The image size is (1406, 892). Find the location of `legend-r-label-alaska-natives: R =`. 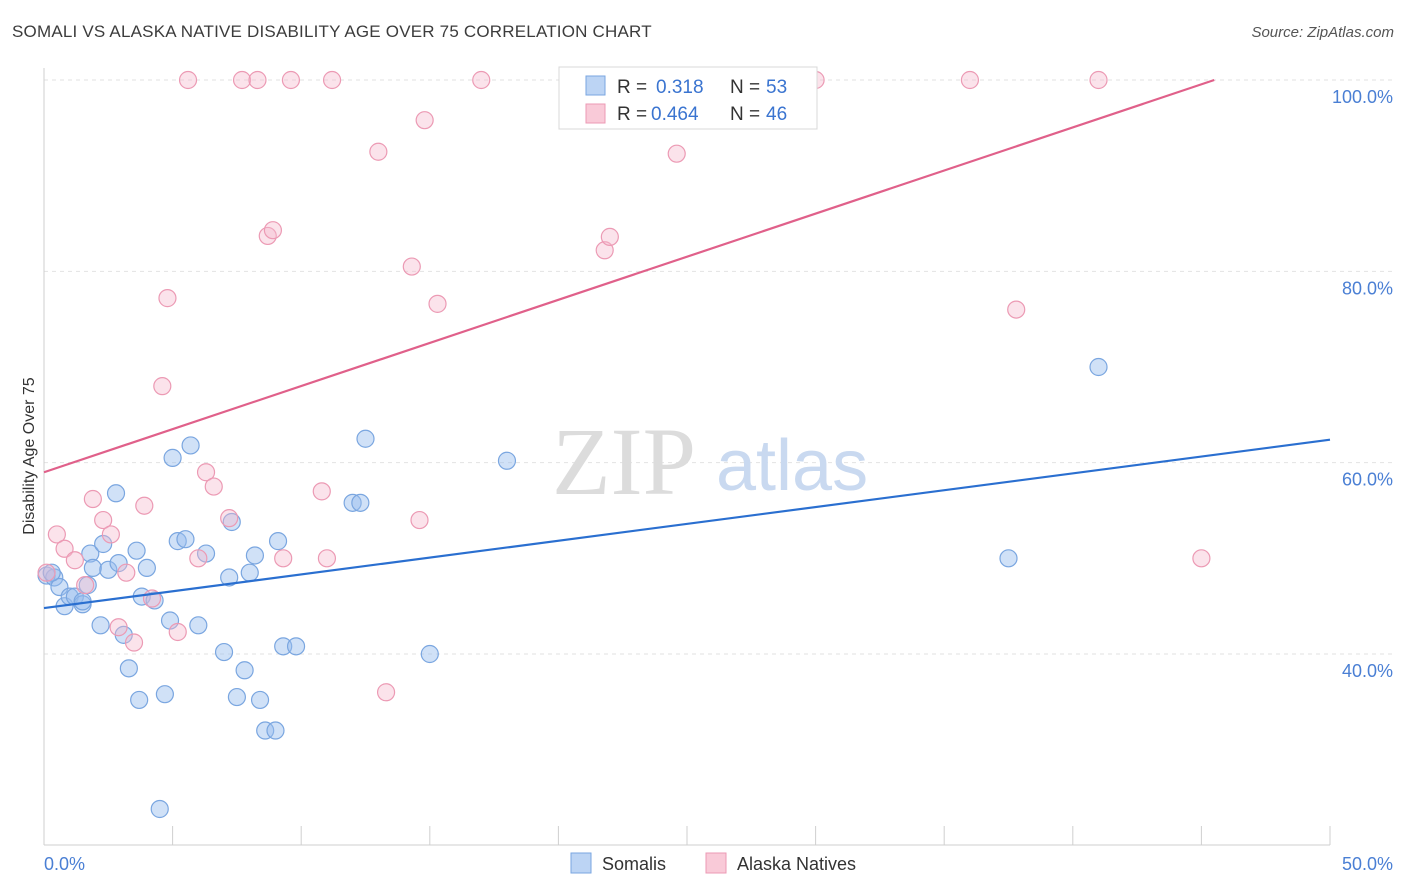

legend-r-label-alaska-natives: R = is located at coordinates (632, 114).